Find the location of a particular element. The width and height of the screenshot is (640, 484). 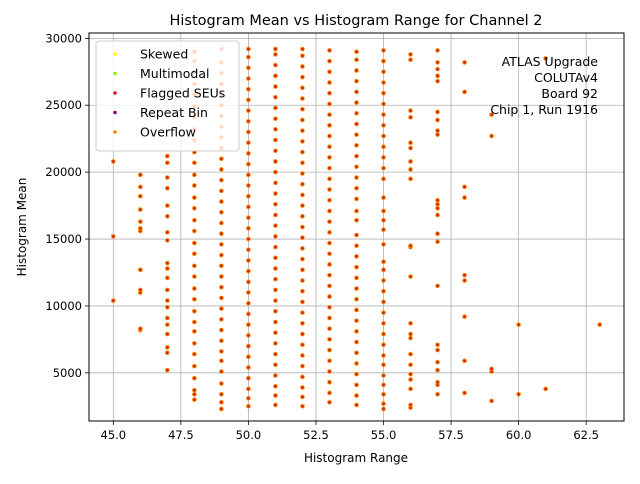

annotation-line: COLUTAv4 is located at coordinates (566, 77).